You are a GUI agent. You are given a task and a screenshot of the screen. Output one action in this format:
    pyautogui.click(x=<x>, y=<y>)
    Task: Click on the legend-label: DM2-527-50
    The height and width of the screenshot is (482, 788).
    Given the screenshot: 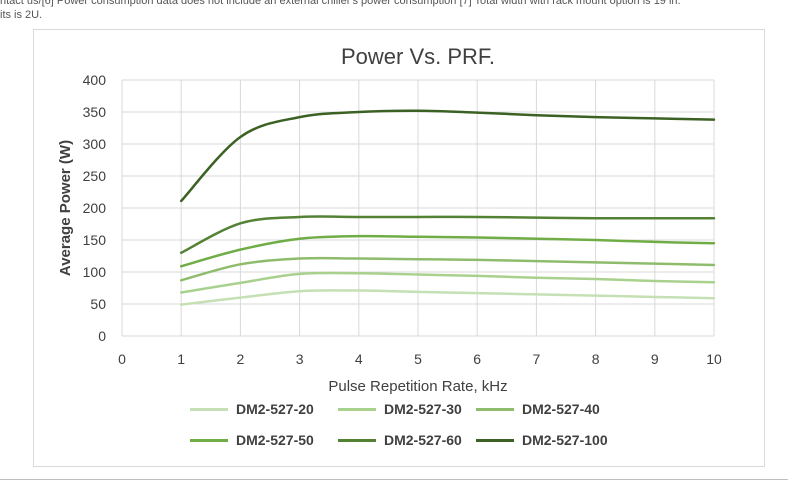 What is the action you would take?
    pyautogui.click(x=275, y=440)
    